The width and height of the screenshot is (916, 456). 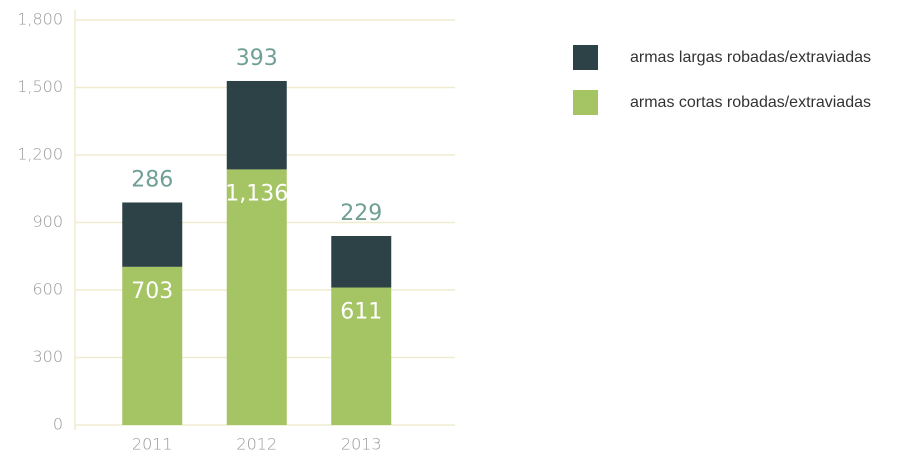 What do you see at coordinates (750, 57) in the screenshot?
I see `legend-label: armas largas robadas/extraviadas` at bounding box center [750, 57].